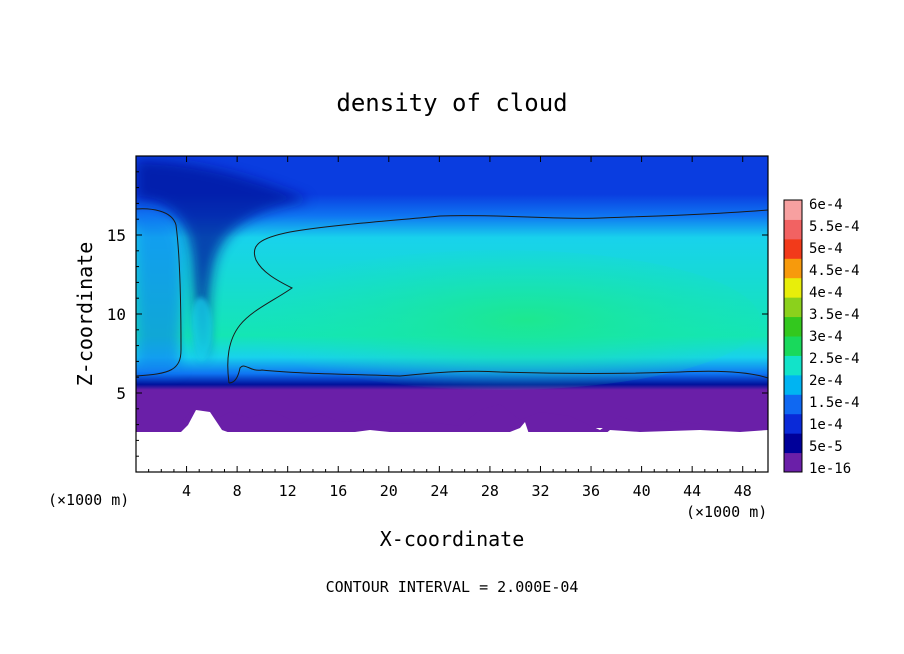 The width and height of the screenshot is (904, 654). I want to click on y-tick-label: 10, so click(116, 314).